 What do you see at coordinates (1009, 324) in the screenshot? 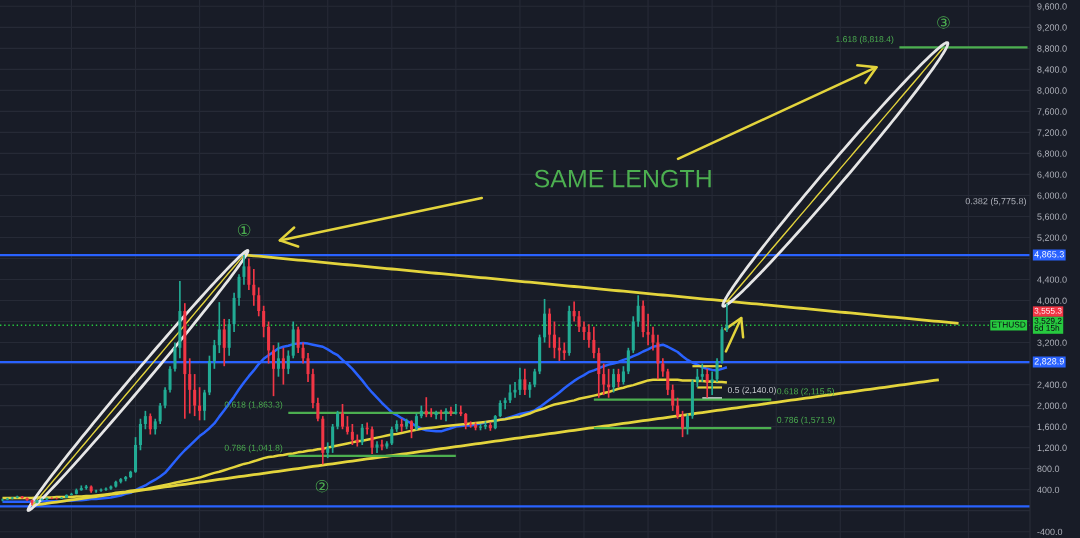
I see `annotation: ETHUSD` at bounding box center [1009, 324].